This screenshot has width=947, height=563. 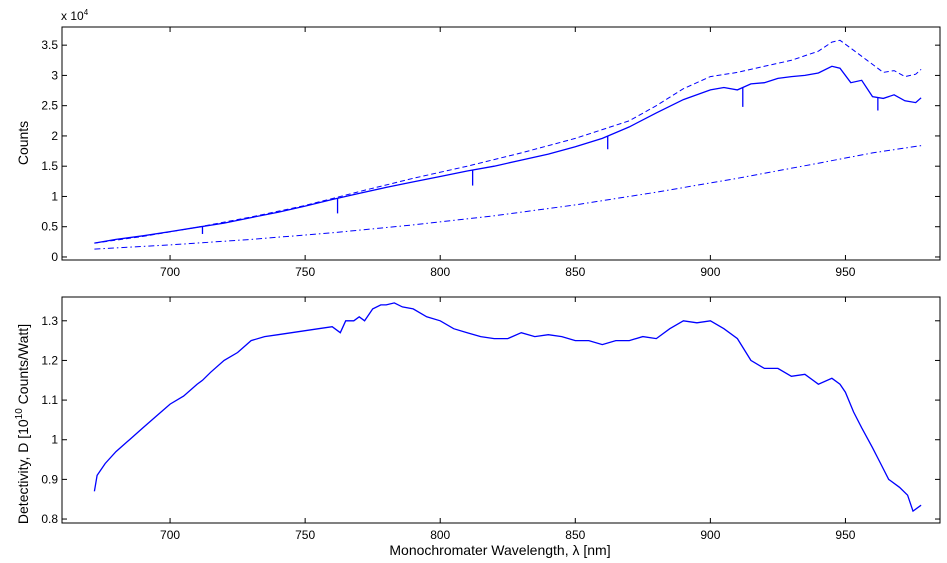 What do you see at coordinates (845, 535) in the screenshot?
I see `detectivity-x-tick-label: 950` at bounding box center [845, 535].